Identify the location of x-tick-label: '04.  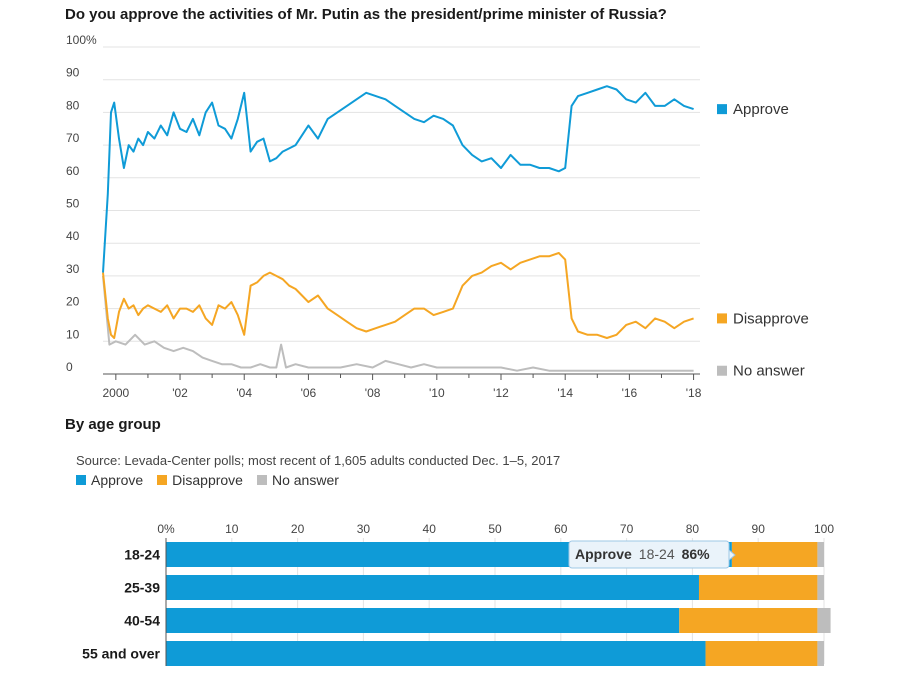
(244, 393).